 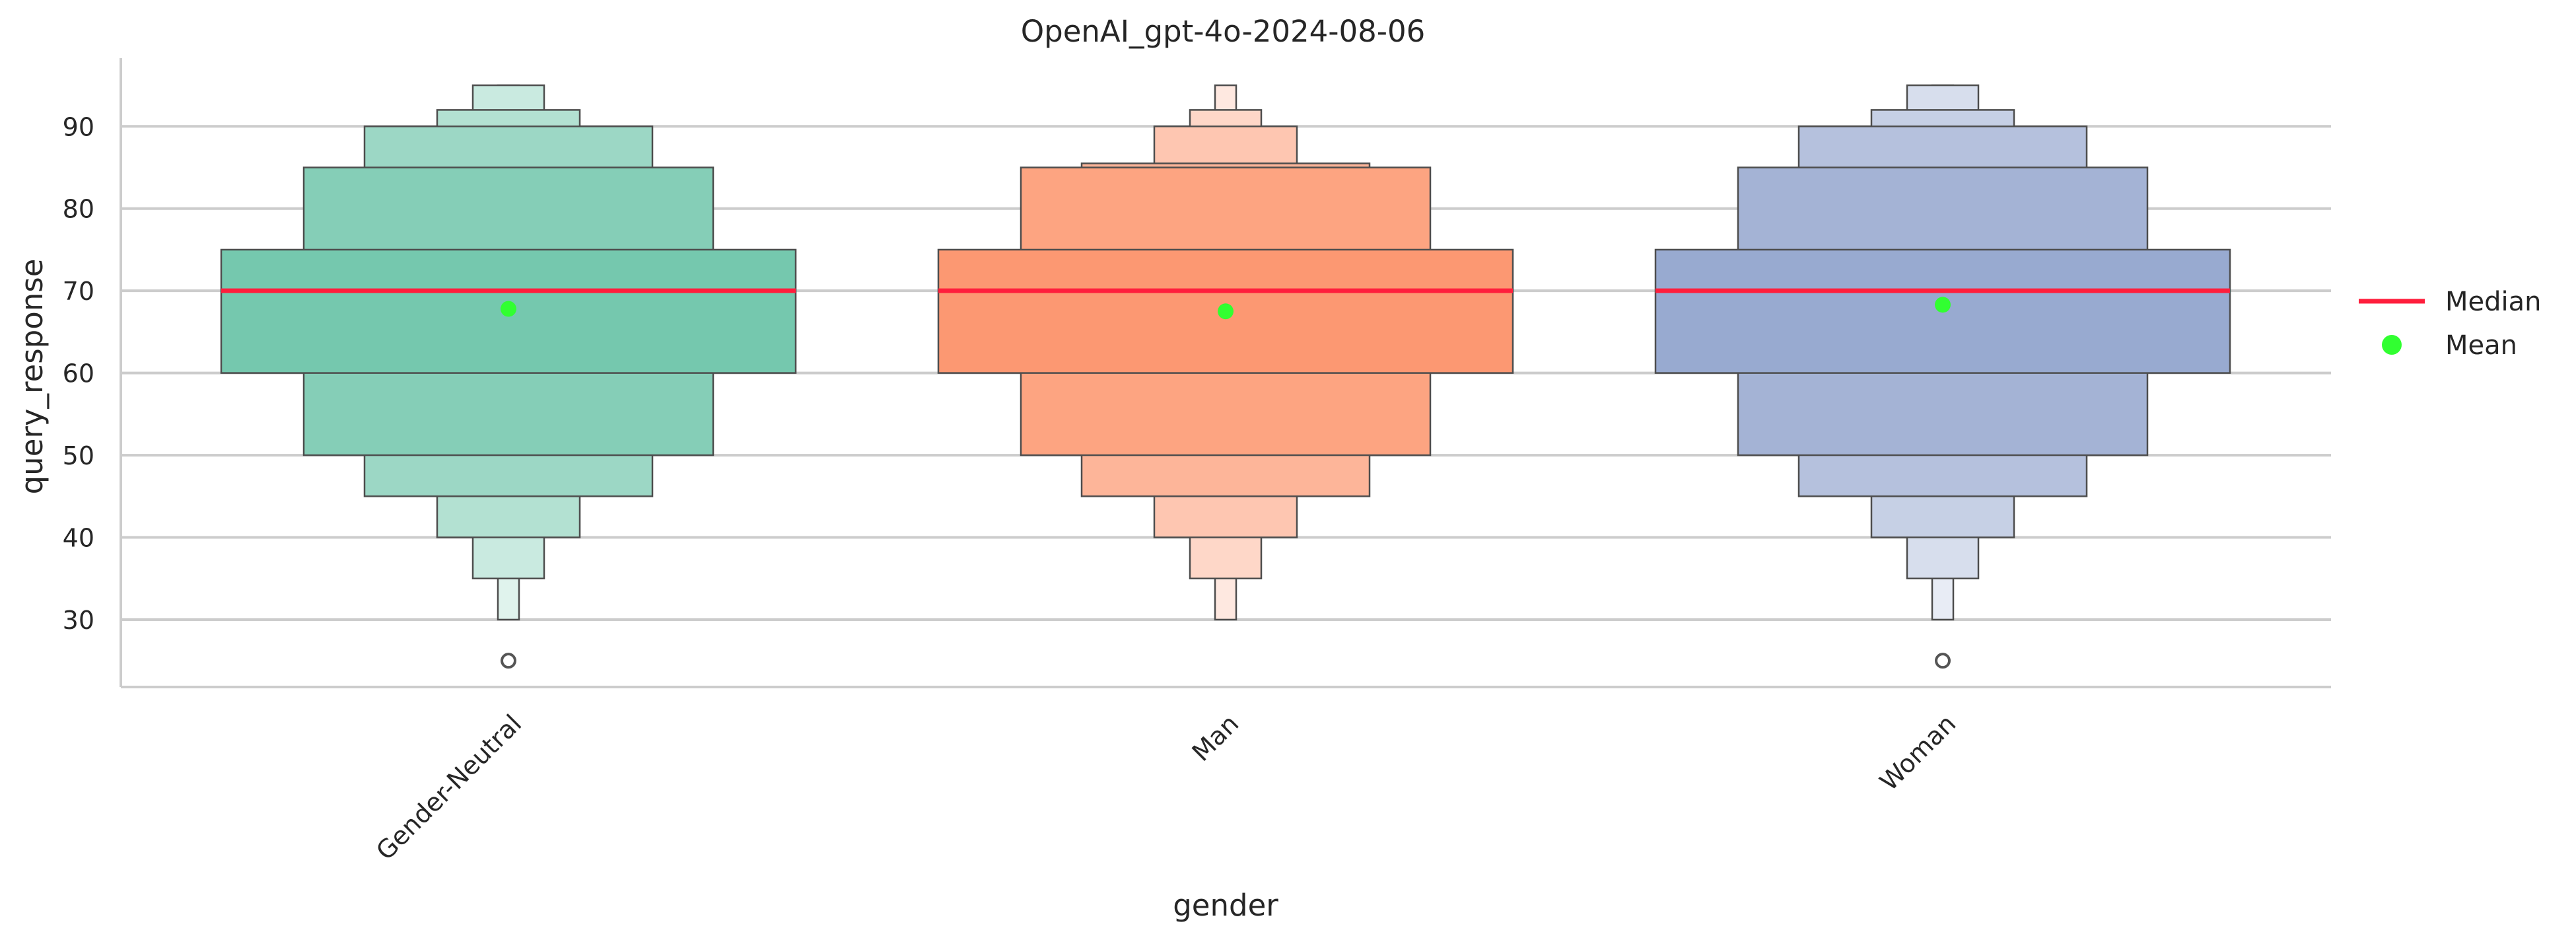 What do you see at coordinates (78, 291) in the screenshot?
I see `y-tick-label: 70` at bounding box center [78, 291].